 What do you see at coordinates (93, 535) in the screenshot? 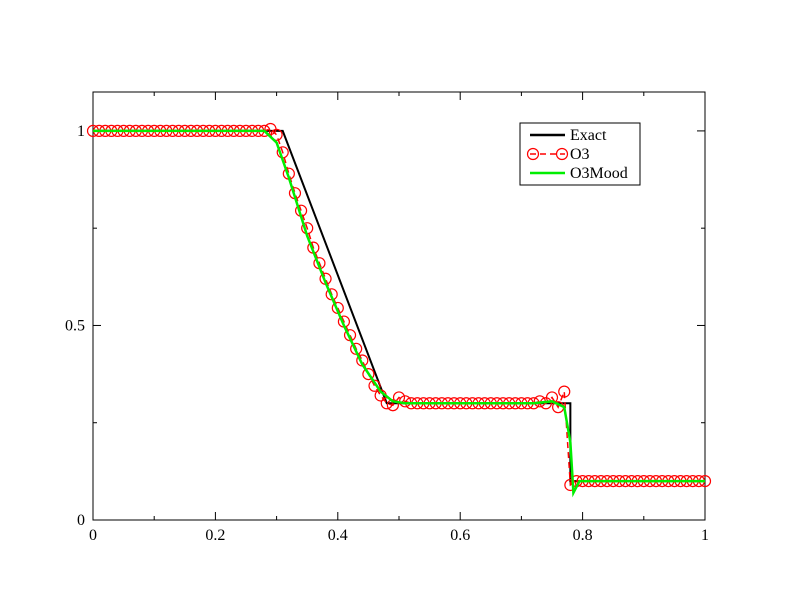
I see `x-tick-label: 0` at bounding box center [93, 535].